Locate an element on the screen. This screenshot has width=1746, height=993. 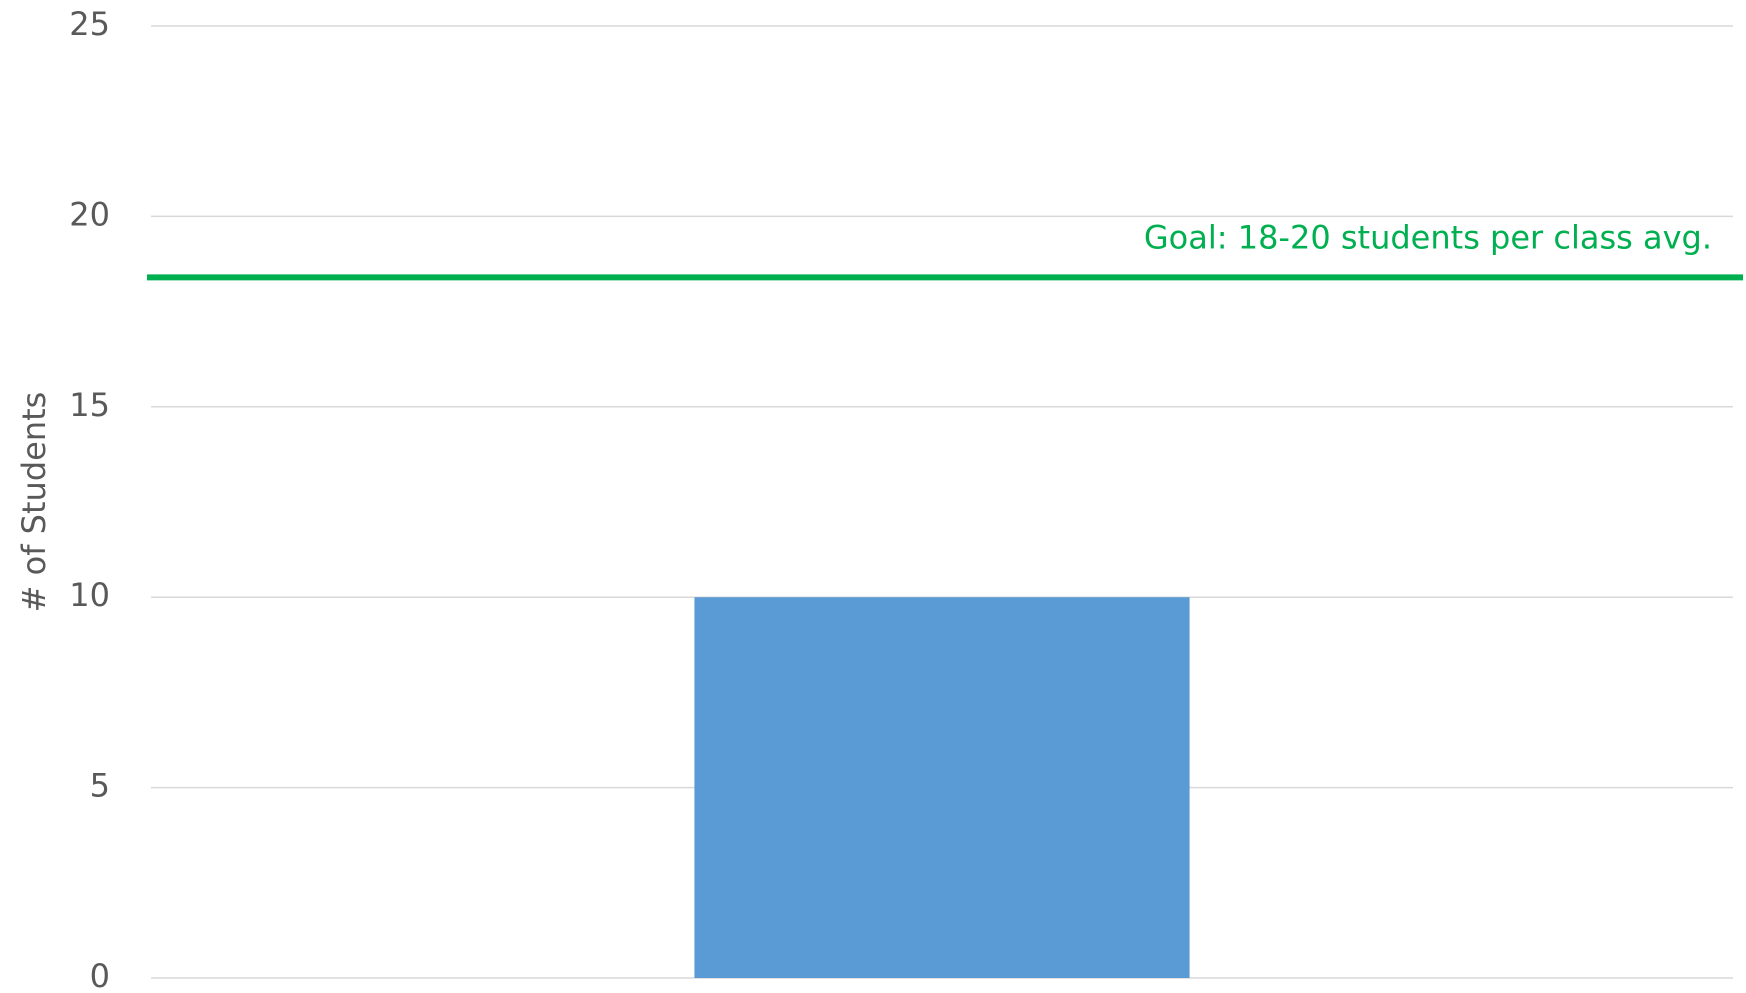
y-tick-label: 25 is located at coordinates (89, 24).